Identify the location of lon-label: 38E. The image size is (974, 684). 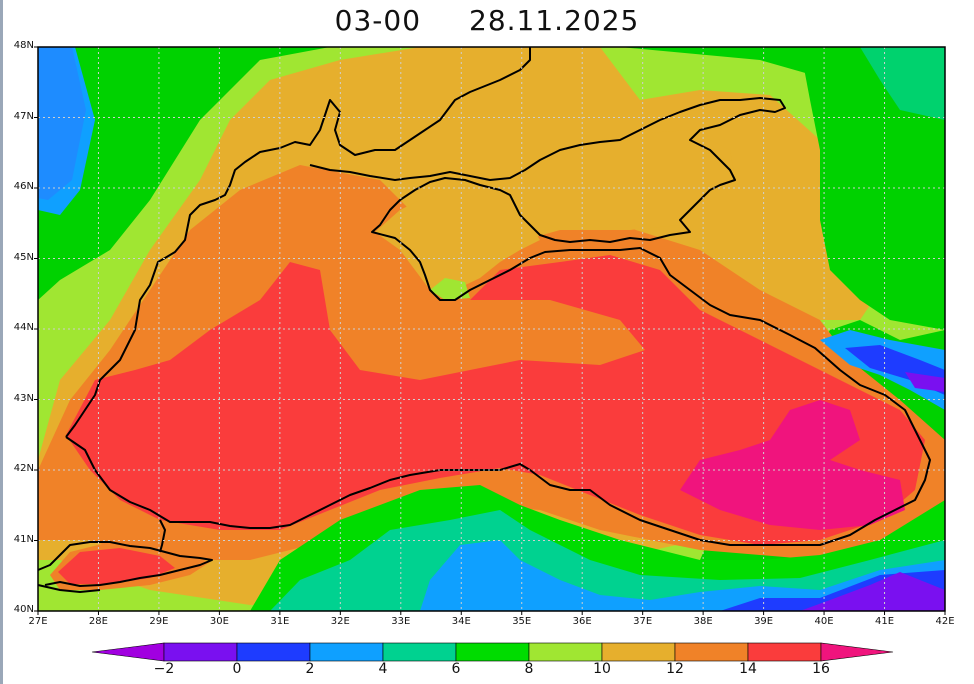
(703, 621).